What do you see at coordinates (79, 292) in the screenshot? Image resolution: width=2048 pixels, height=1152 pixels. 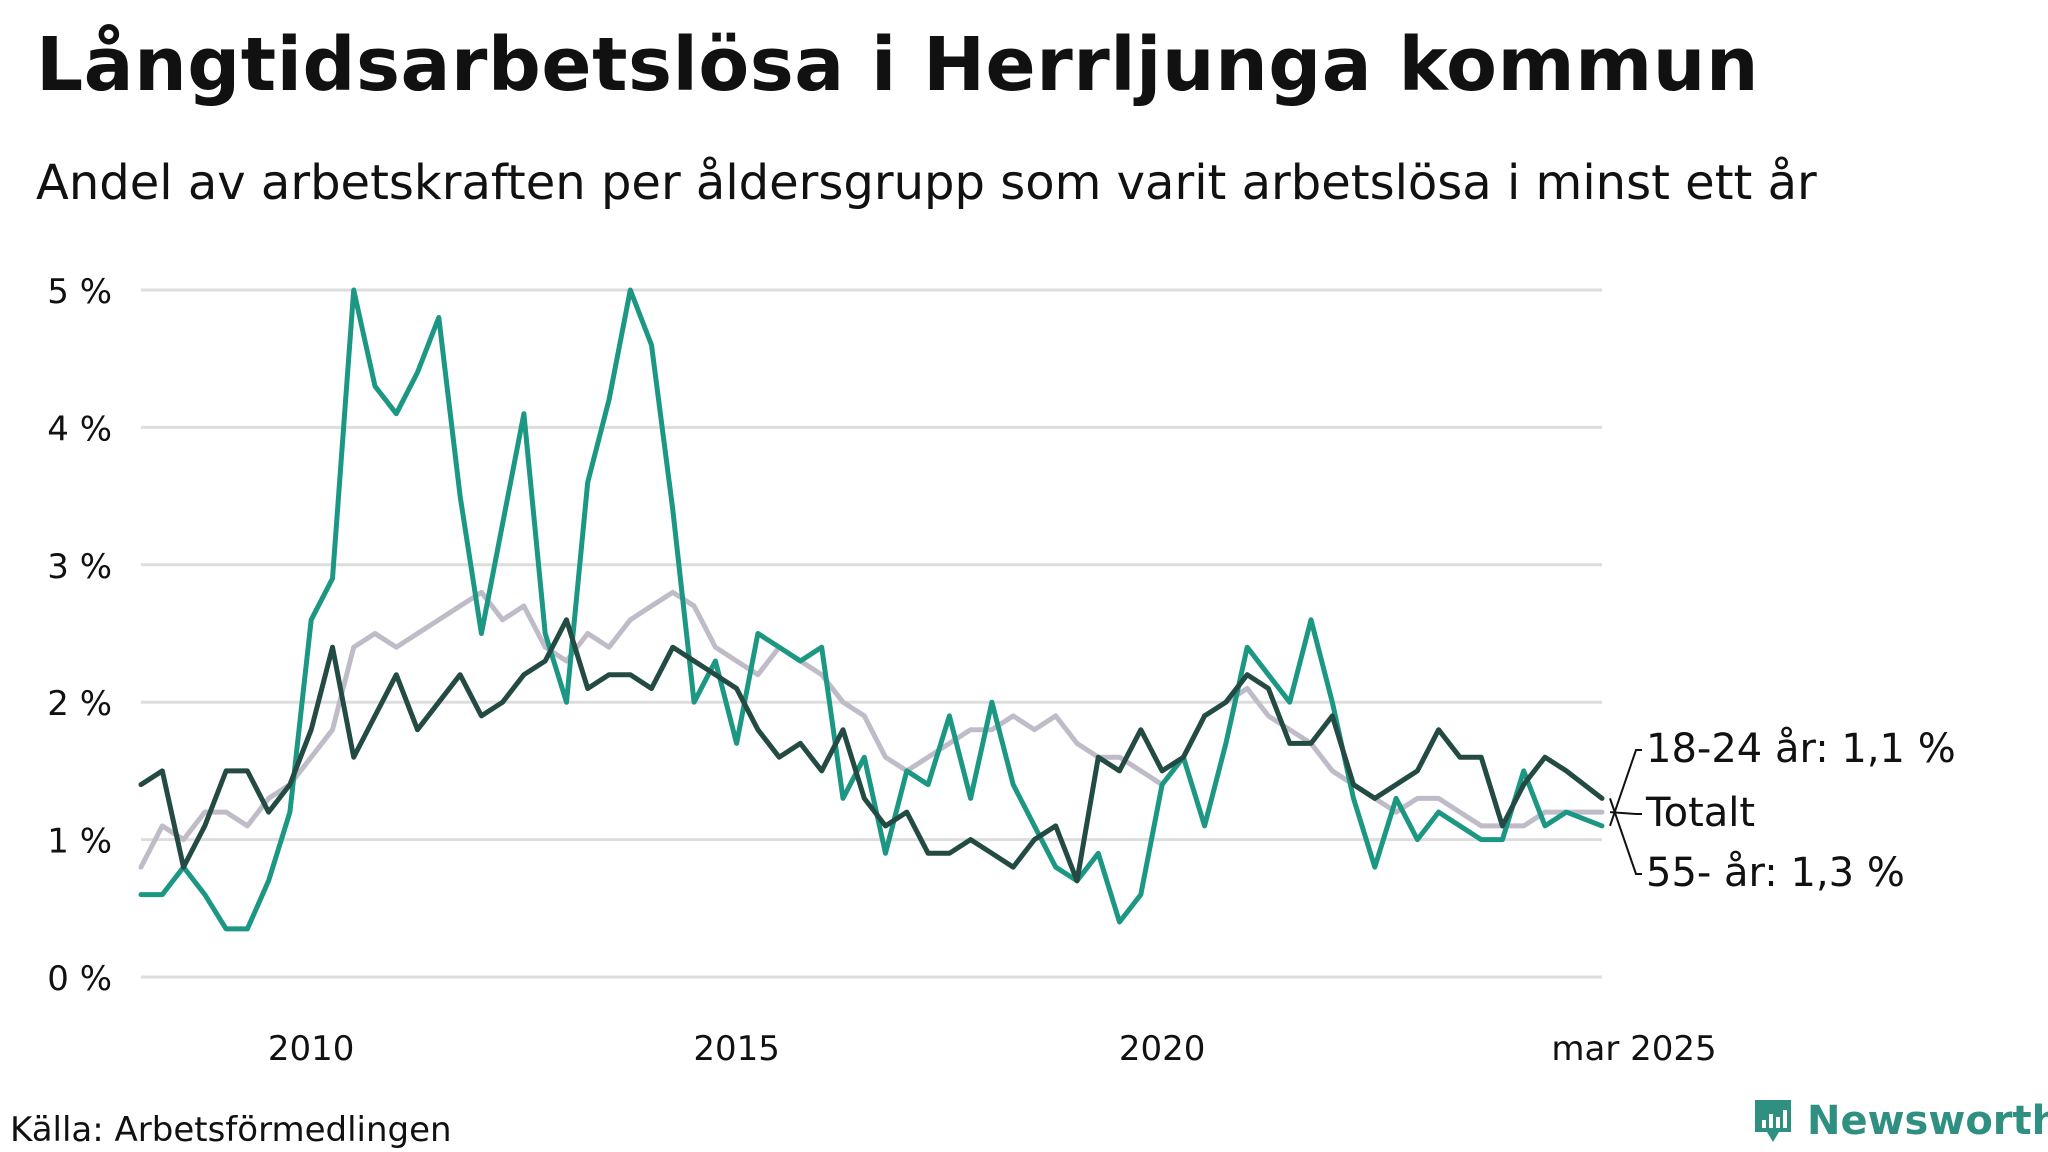 I see `y-tick-label: 5 %` at bounding box center [79, 292].